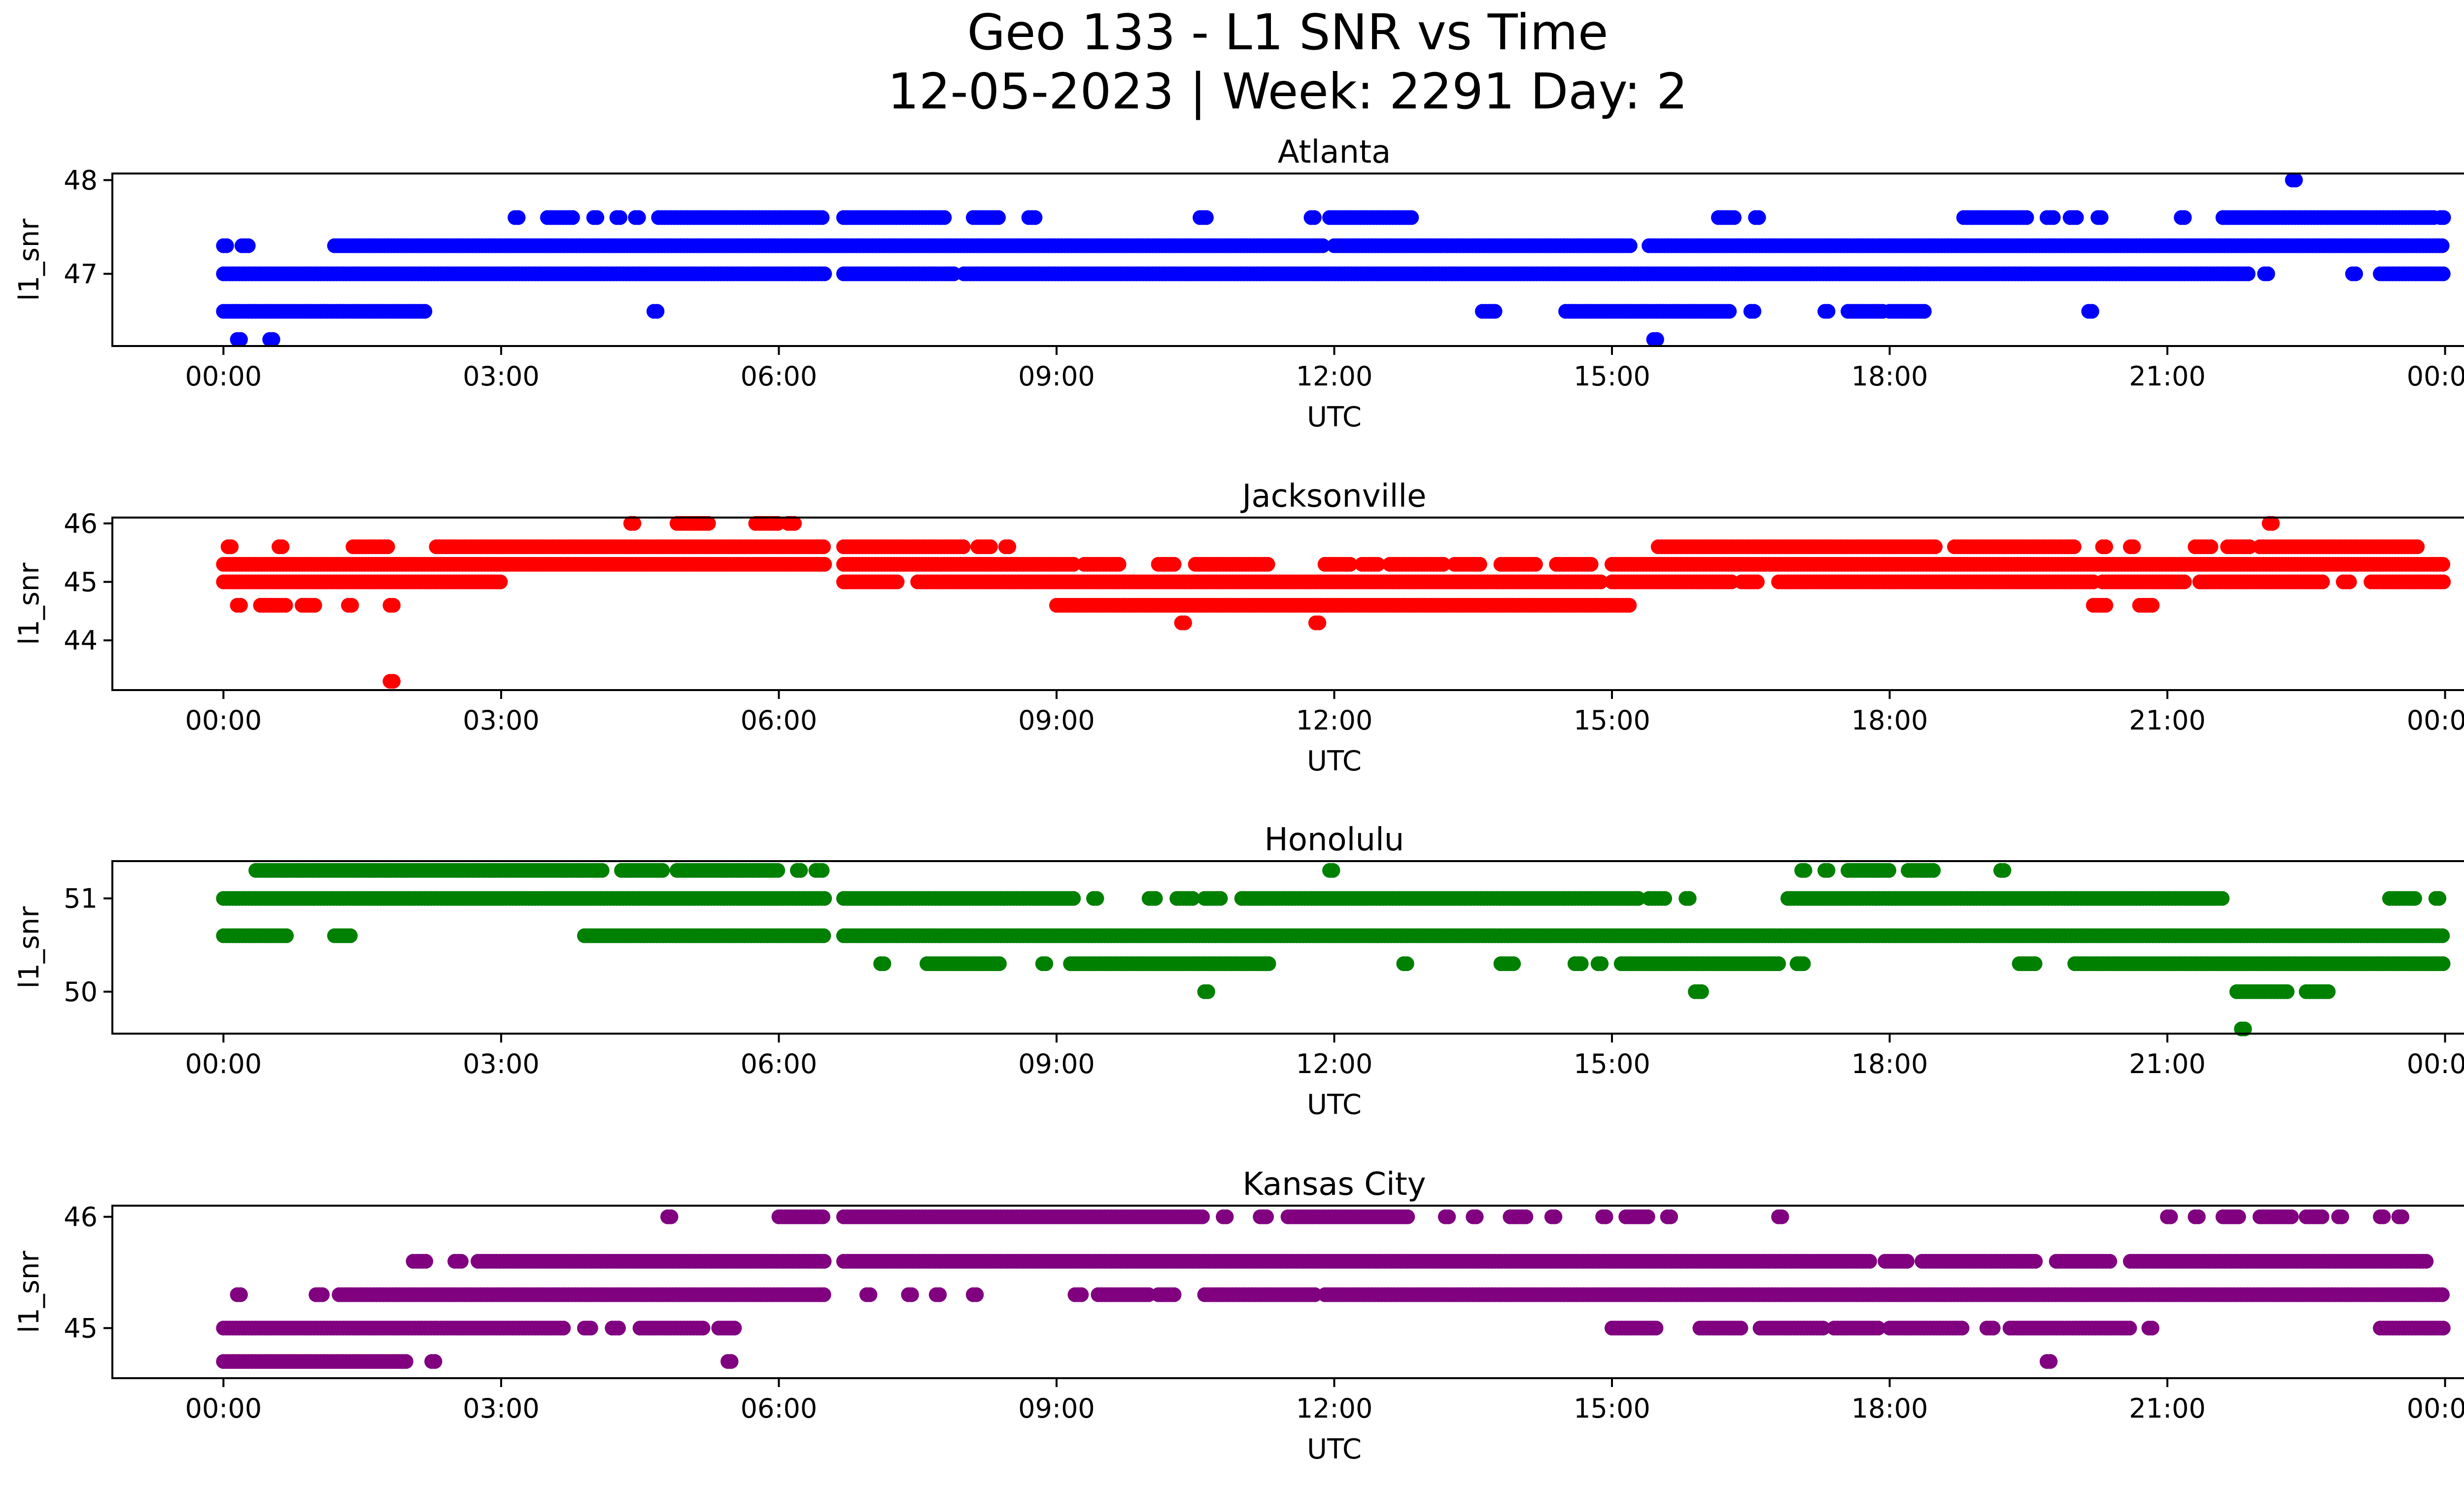 This screenshot has height=1495, width=2464. I want to click on jacksonville-xtick-label-5: 15:00, so click(1612, 720).